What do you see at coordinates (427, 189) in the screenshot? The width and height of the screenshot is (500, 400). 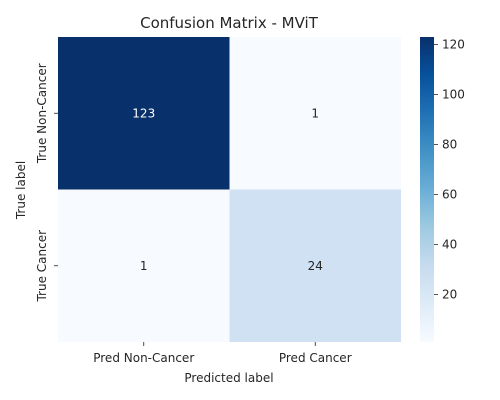 I see `colorbar` at bounding box center [427, 189].